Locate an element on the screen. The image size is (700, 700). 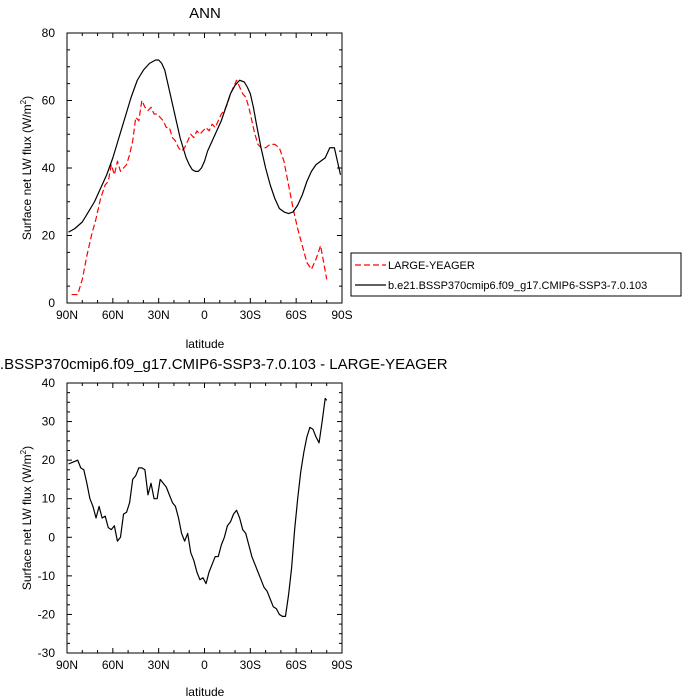
top-xtick-label-6: 90S is located at coordinates (341, 315).